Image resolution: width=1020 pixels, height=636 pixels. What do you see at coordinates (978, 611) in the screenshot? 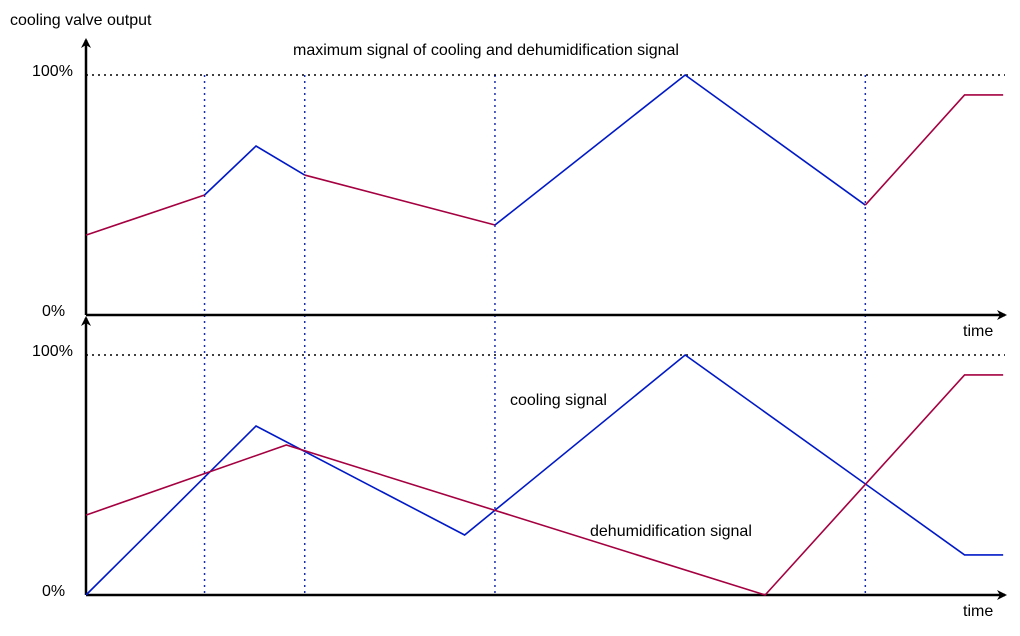
I see `bottom-x-axis-label: time` at bounding box center [978, 611].